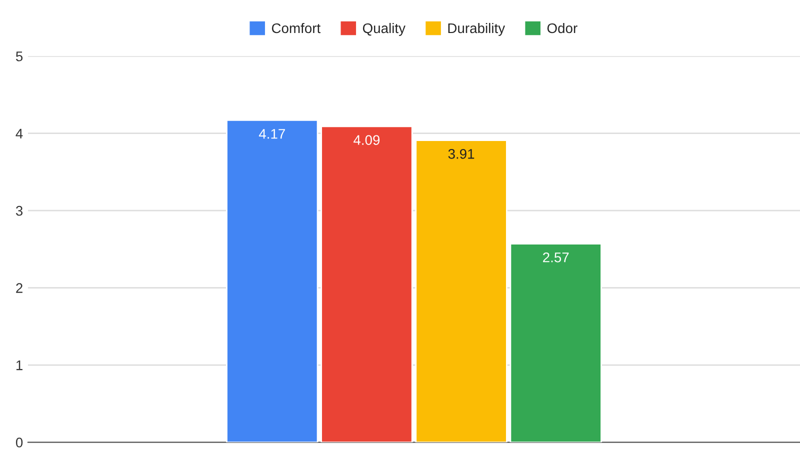  I want to click on y-tick-label: 3, so click(19, 211).